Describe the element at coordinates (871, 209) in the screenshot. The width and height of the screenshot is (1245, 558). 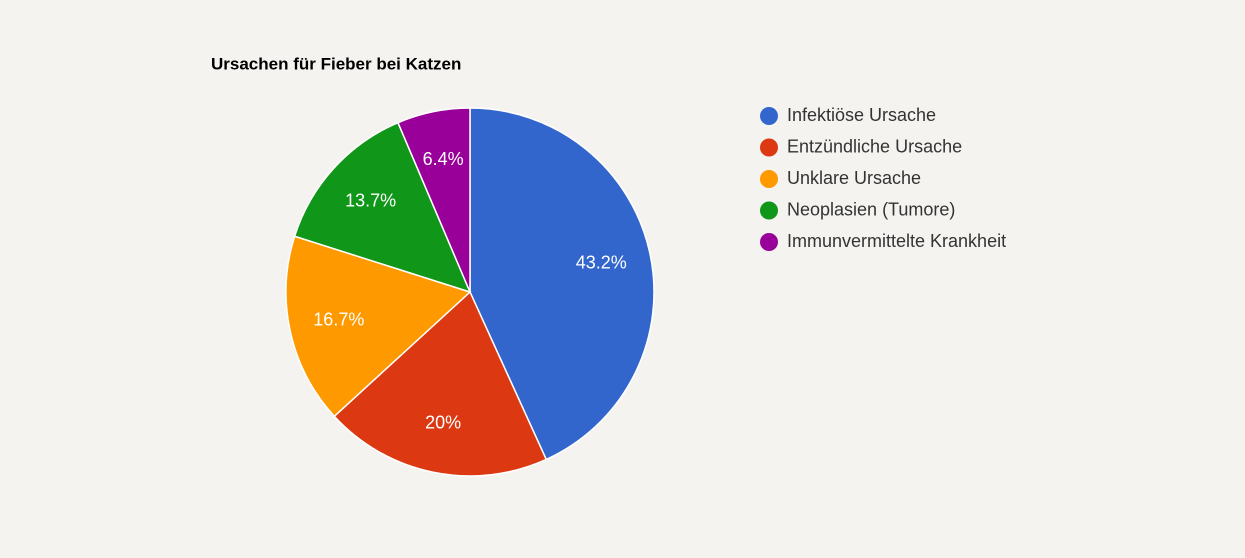
I see `legend-label: Neoplasien (Tumore)` at that location.